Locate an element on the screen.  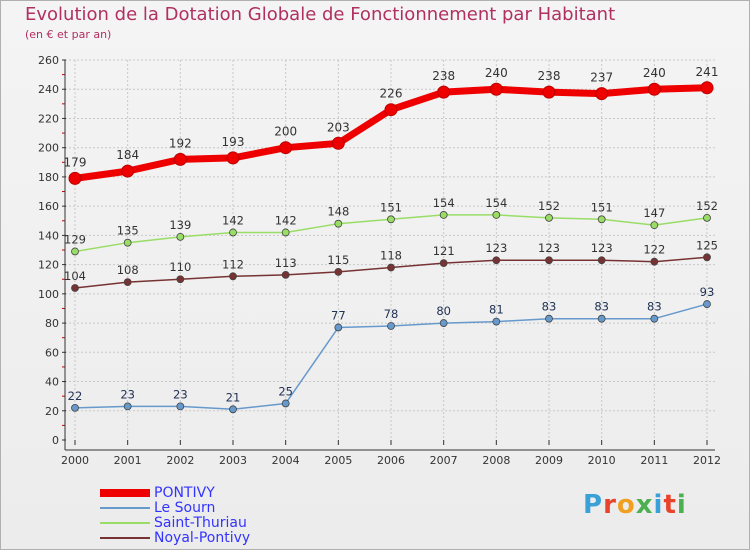
data-label: 142 is located at coordinates (286, 220).